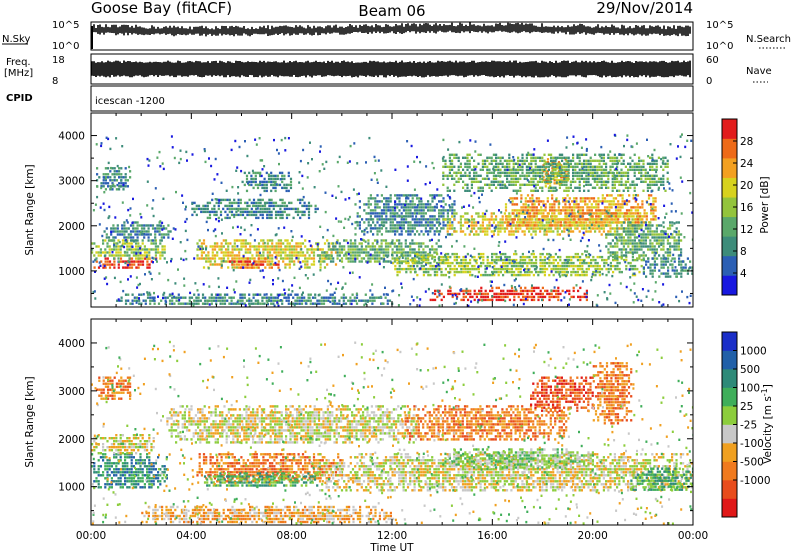  What do you see at coordinates (65, 46) in the screenshot?
I see `nsky-tick-bottom: 10^0` at bounding box center [65, 46].